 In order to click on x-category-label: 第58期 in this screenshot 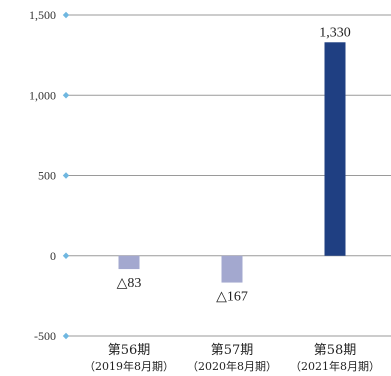, I will do `click(335, 350)`.